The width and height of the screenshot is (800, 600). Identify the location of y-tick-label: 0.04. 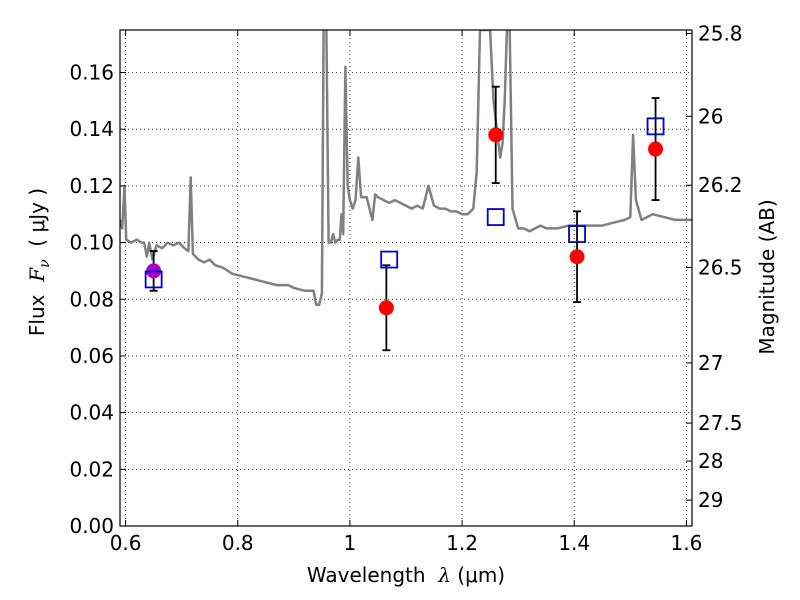
(91, 413).